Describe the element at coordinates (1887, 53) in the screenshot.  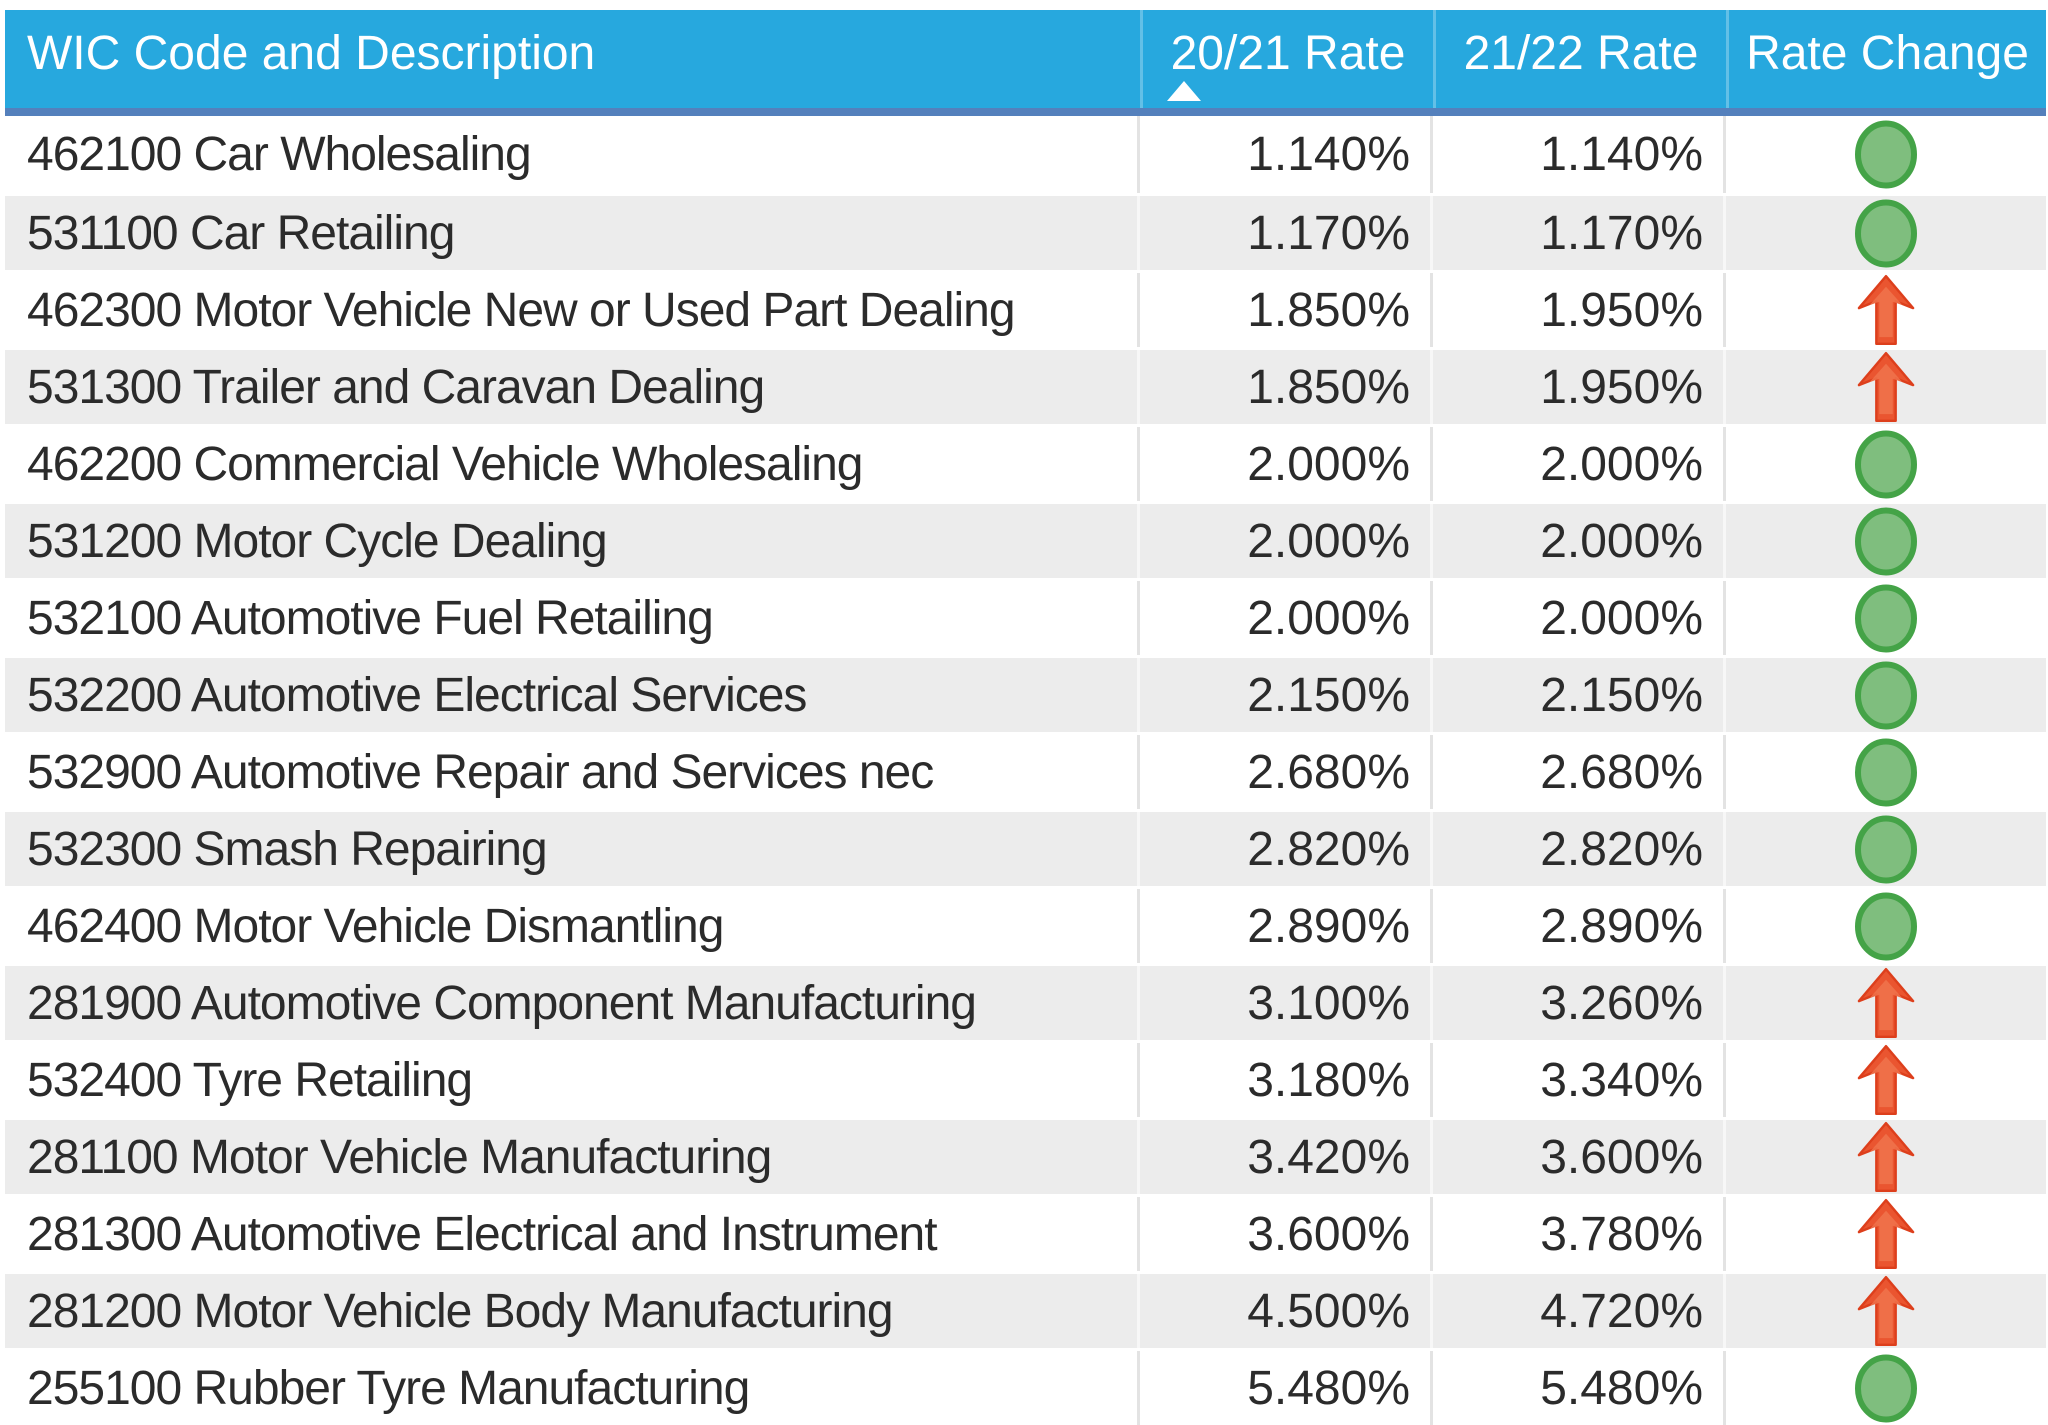
I see `column-header-label: Rate Change` at that location.